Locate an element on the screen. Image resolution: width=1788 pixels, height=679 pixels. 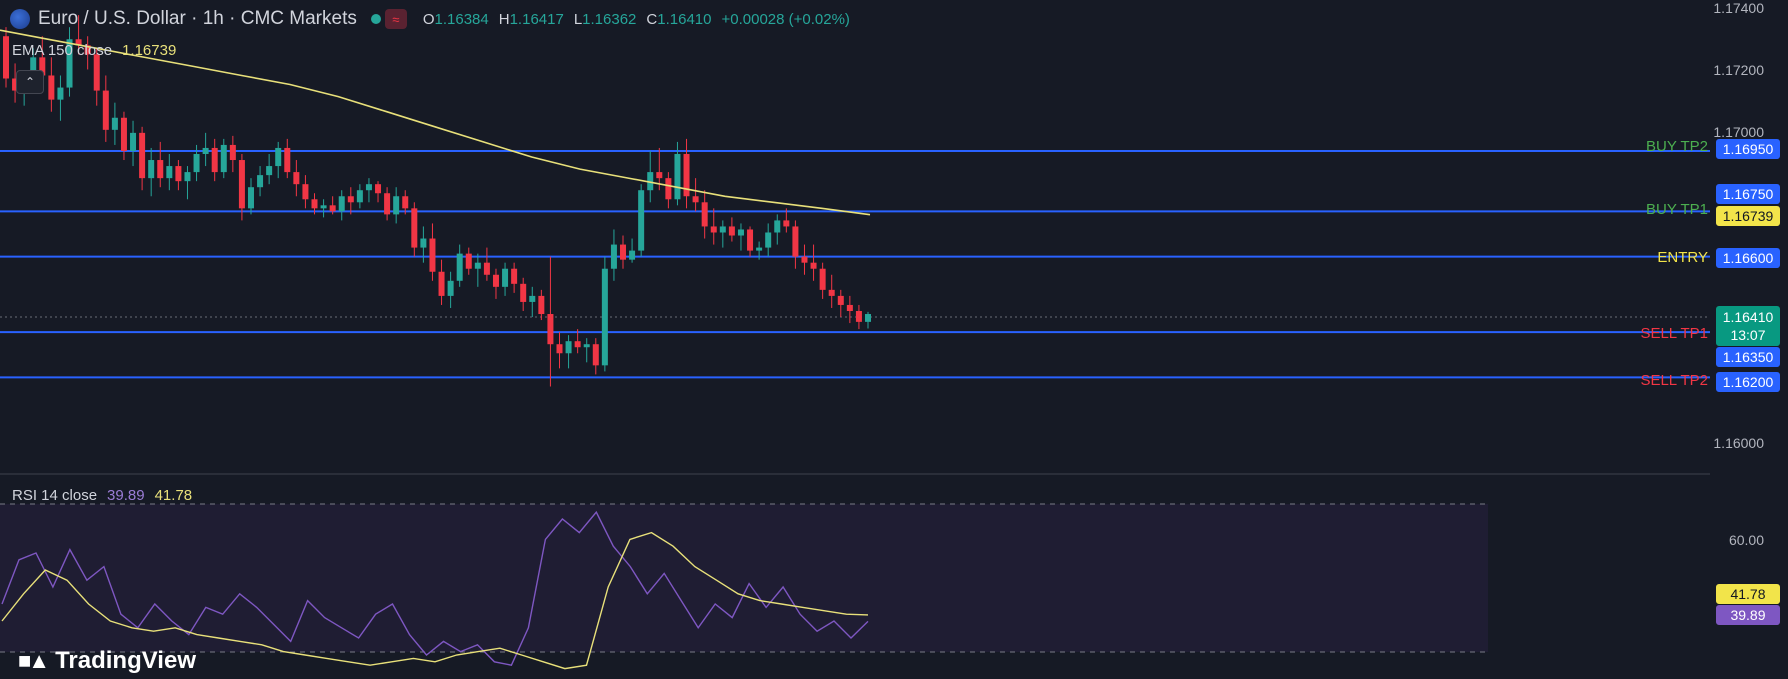
buy-tp2-price-tag: 1.16950 is located at coordinates (1748, 149).